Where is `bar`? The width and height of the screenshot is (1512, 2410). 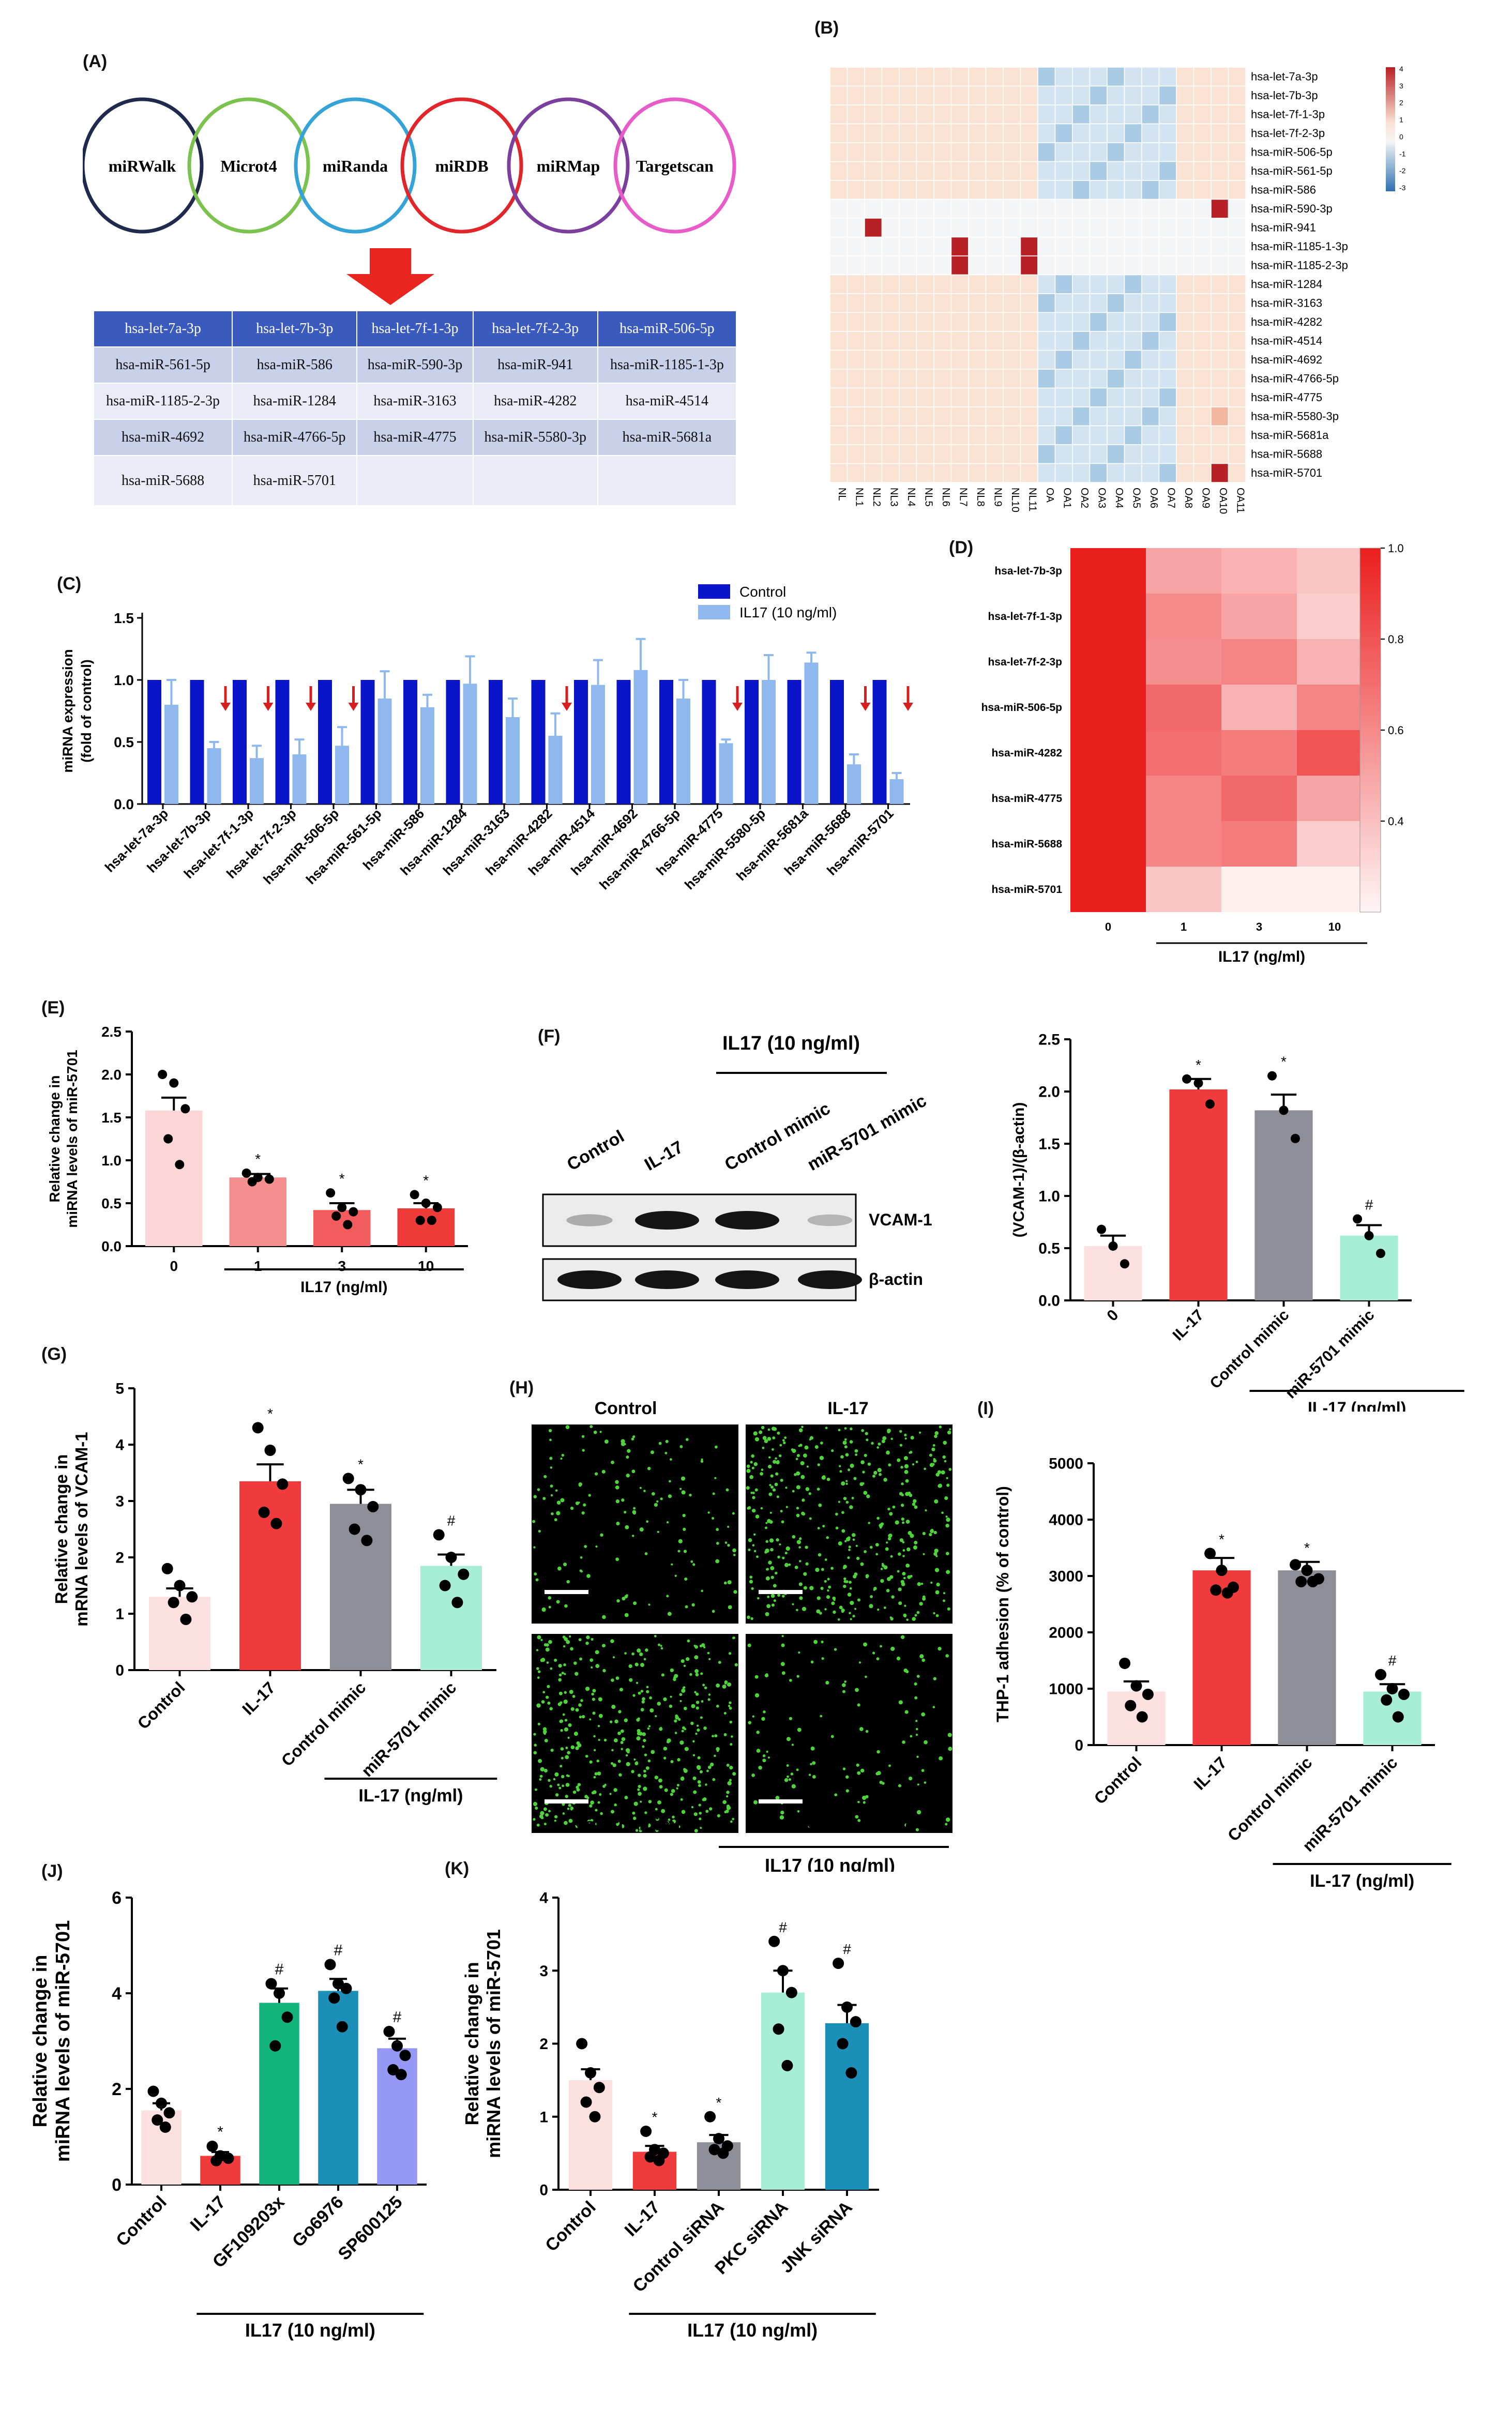
bar is located at coordinates (257, 1211).